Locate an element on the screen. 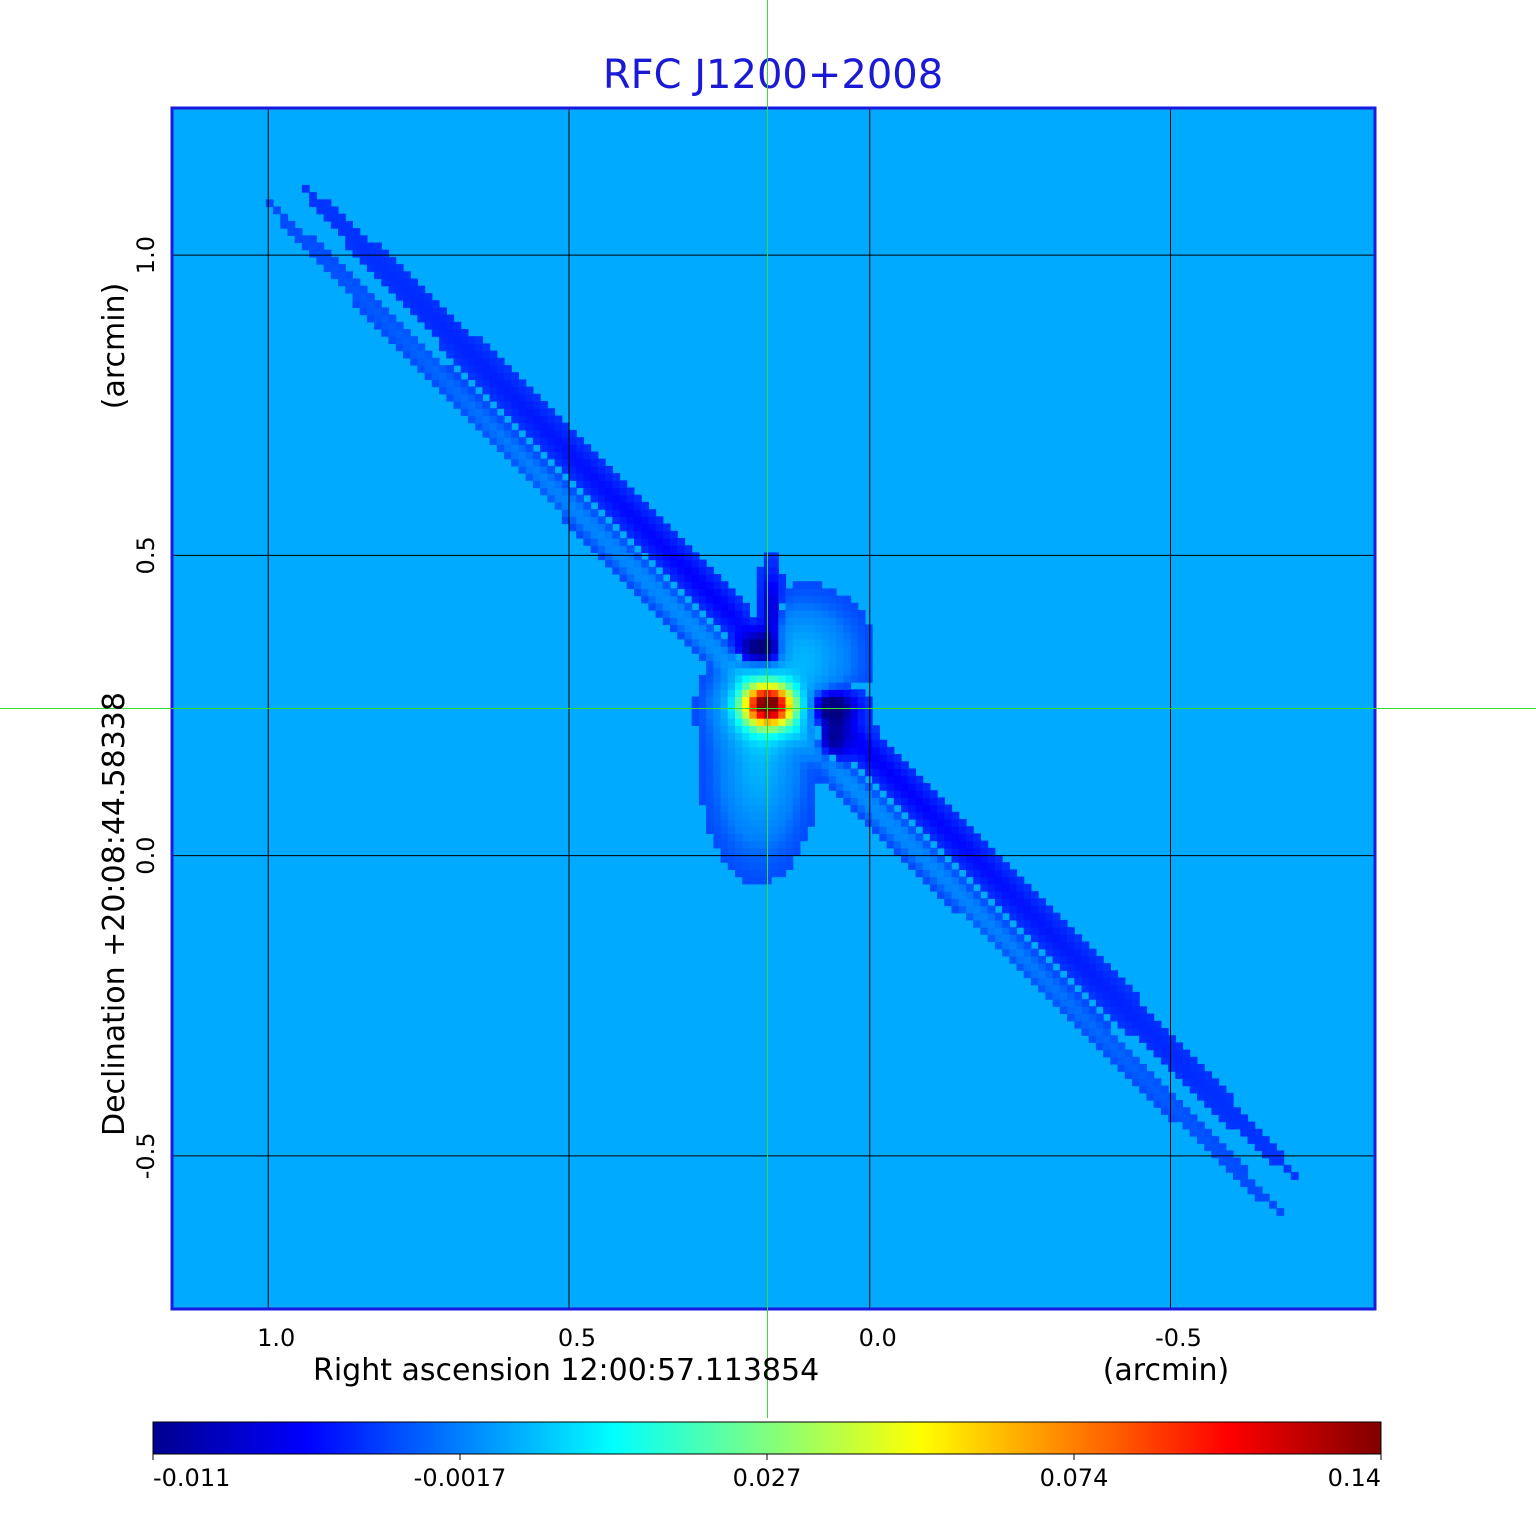 The image size is (1536, 1515). y-tick-labels: 1.00.50.0-0.5 is located at coordinates (146, 707).